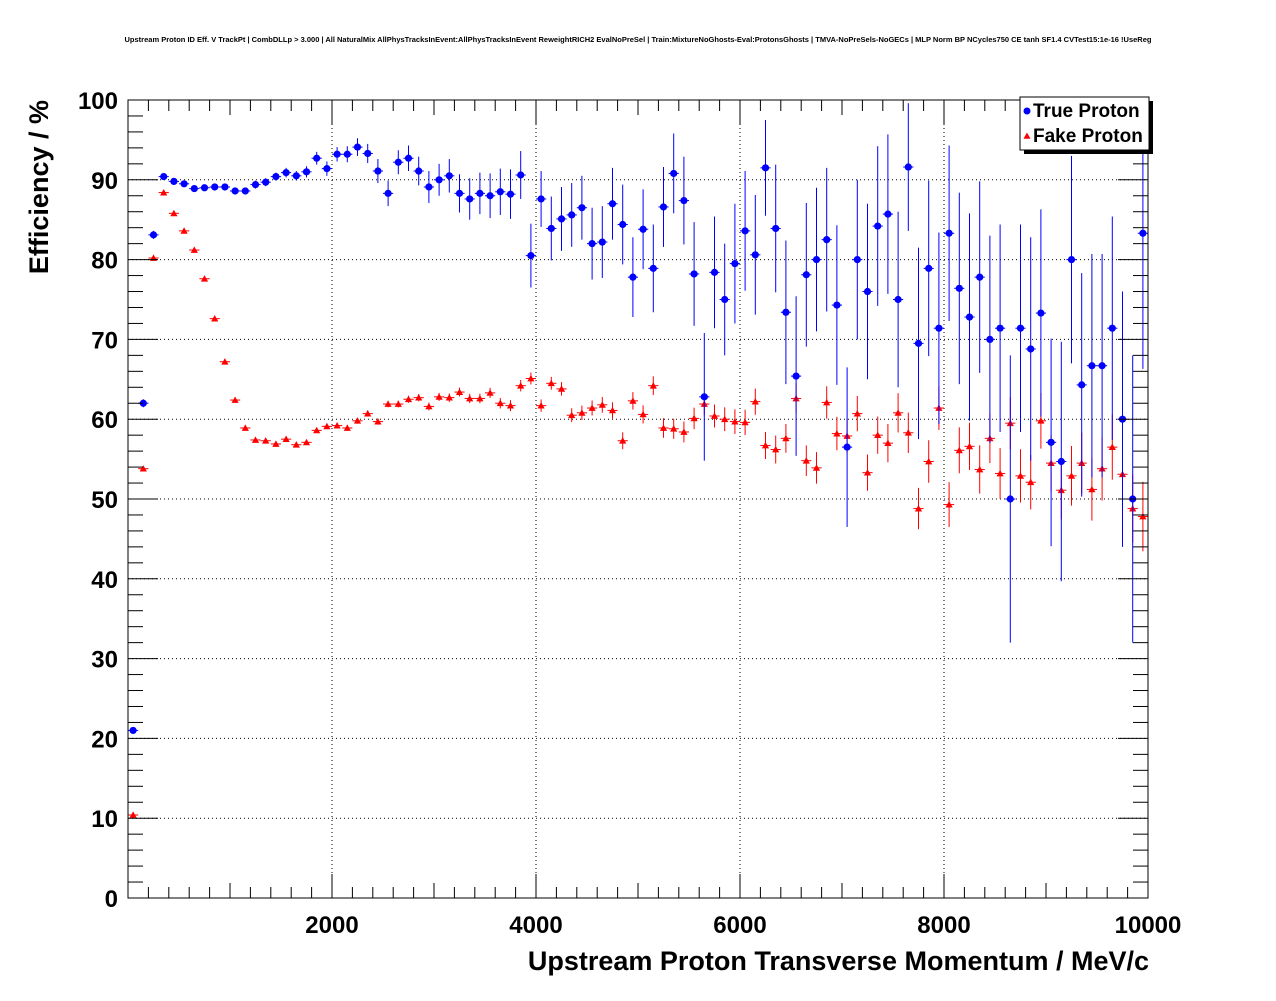  I want to click on x-tick-label: 6000, so click(739, 925).